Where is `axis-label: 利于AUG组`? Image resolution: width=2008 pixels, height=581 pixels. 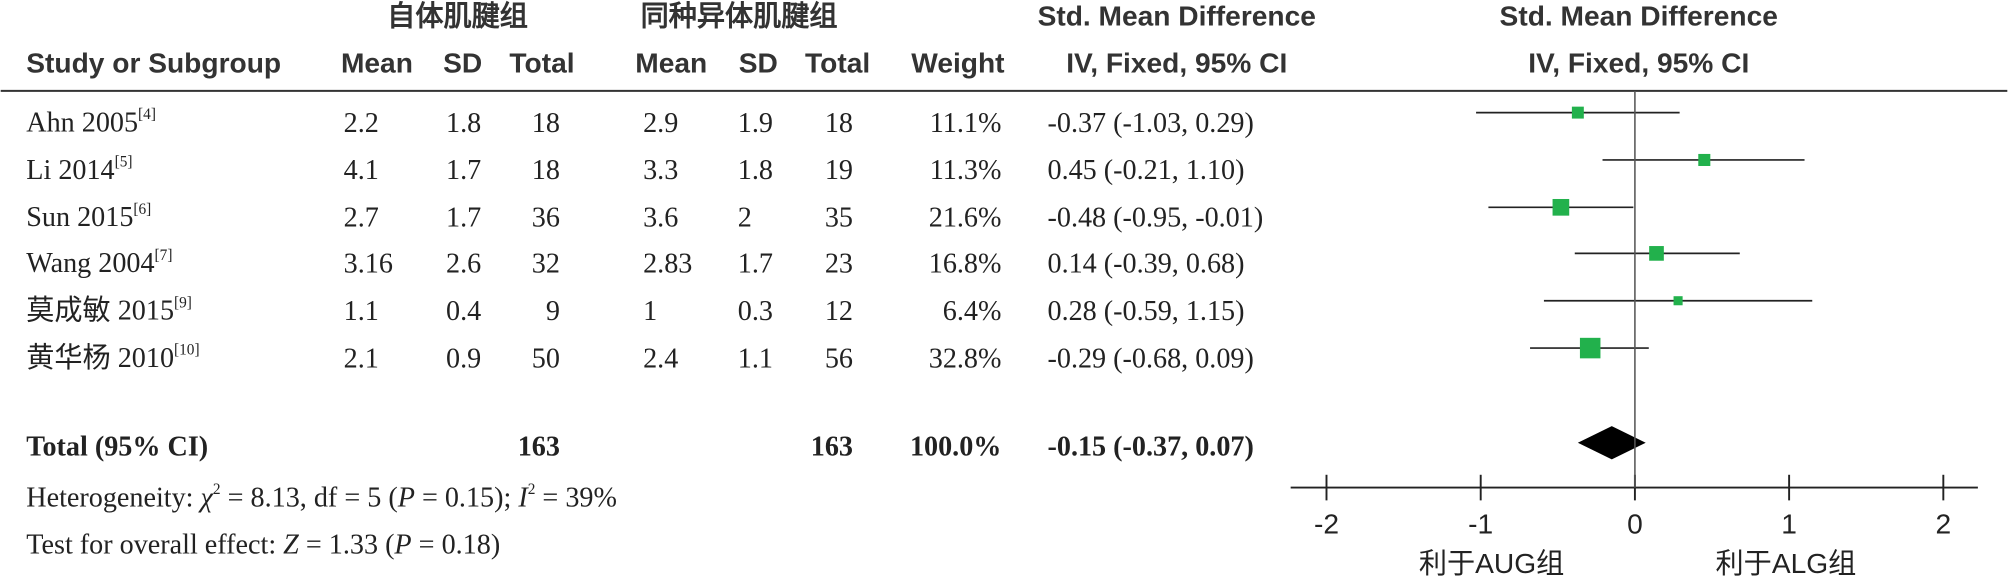
axis-label: 利于AUG组 is located at coordinates (1491, 563).